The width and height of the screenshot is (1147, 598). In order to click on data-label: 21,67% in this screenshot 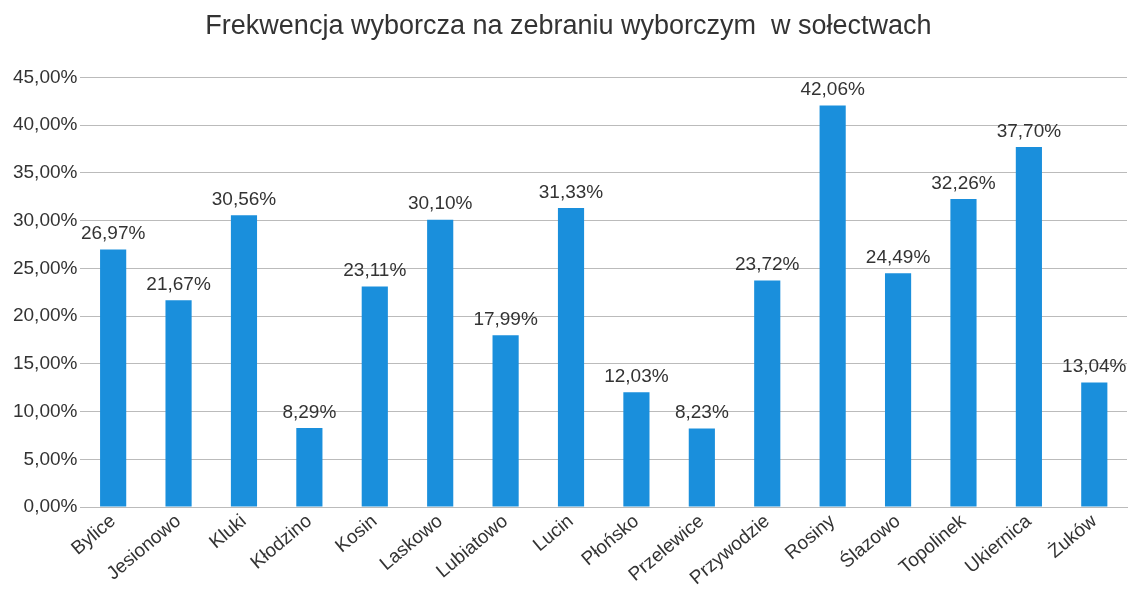, I will do `click(178, 283)`.